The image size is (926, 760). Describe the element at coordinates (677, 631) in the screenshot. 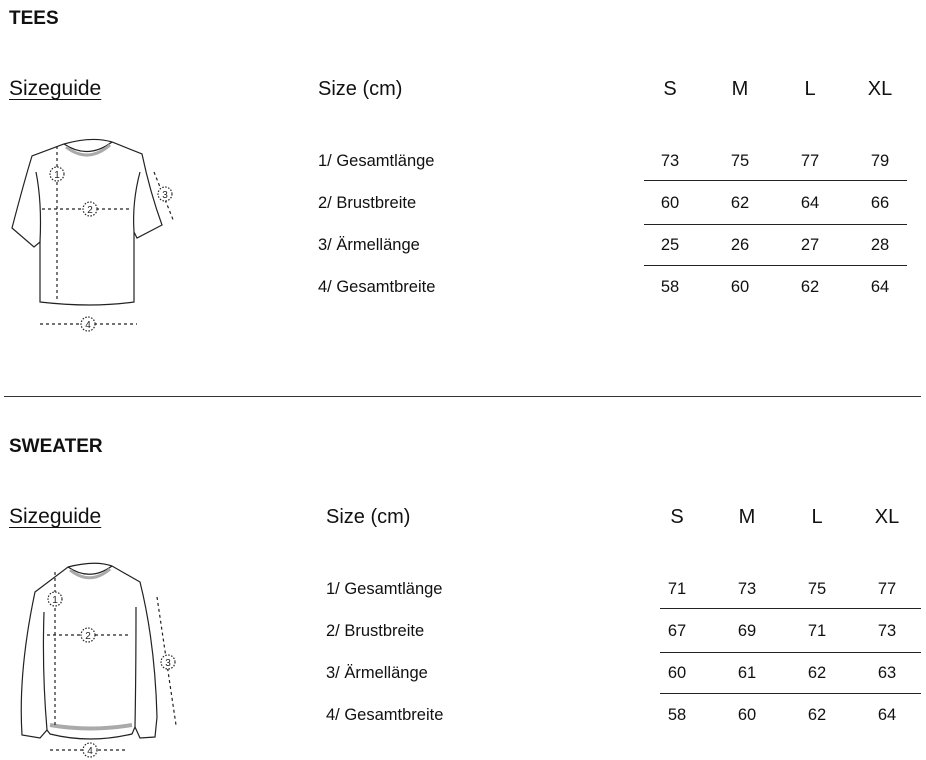

I see `measurement-value: 67` at that location.